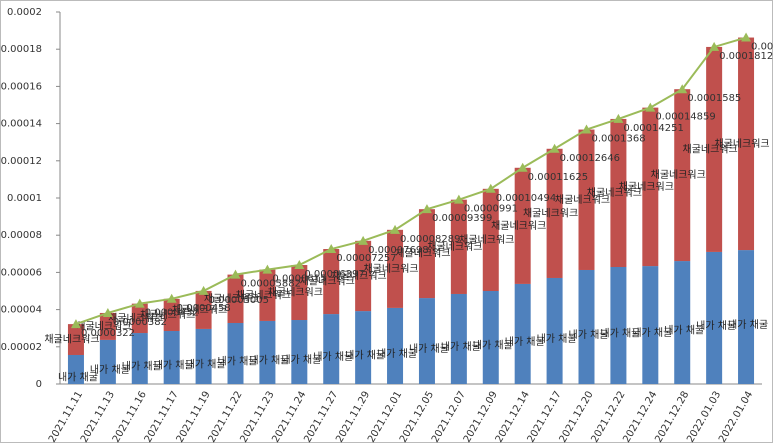  I want to click on y-tick-label: 0.00008, so click(21, 235).